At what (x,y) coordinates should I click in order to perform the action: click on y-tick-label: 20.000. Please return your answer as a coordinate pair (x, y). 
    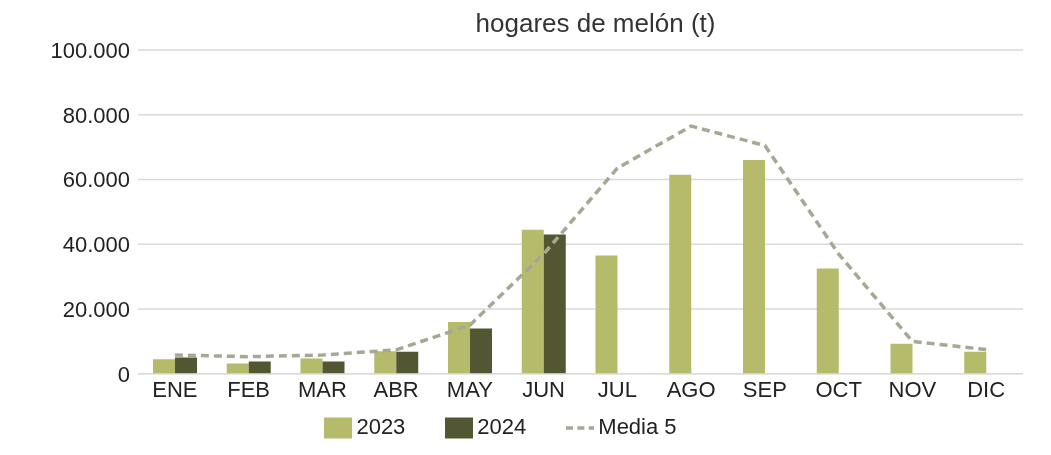
    Looking at the image, I should click on (96, 309).